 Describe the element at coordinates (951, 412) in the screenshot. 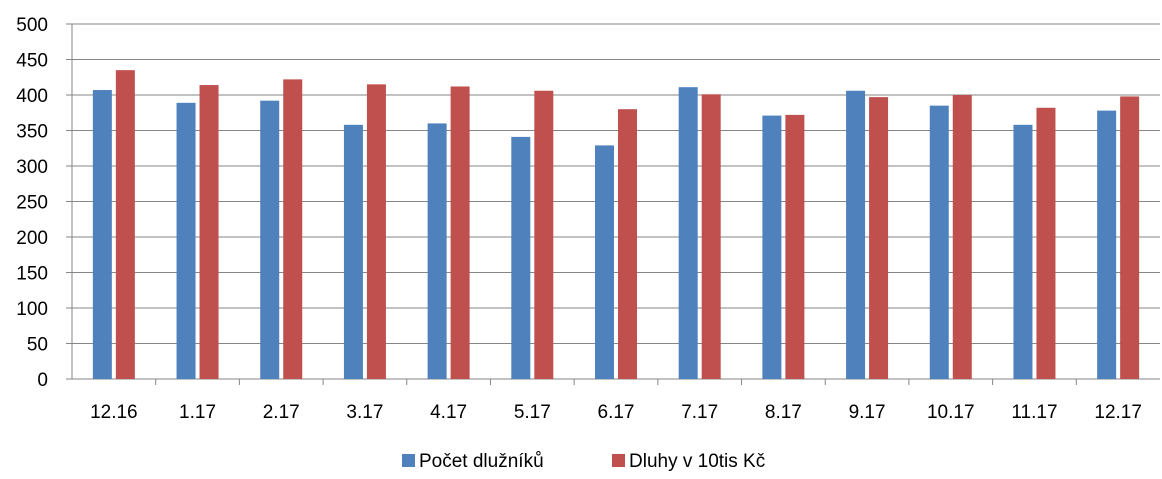

I see `x-tick-label: 10.17` at that location.